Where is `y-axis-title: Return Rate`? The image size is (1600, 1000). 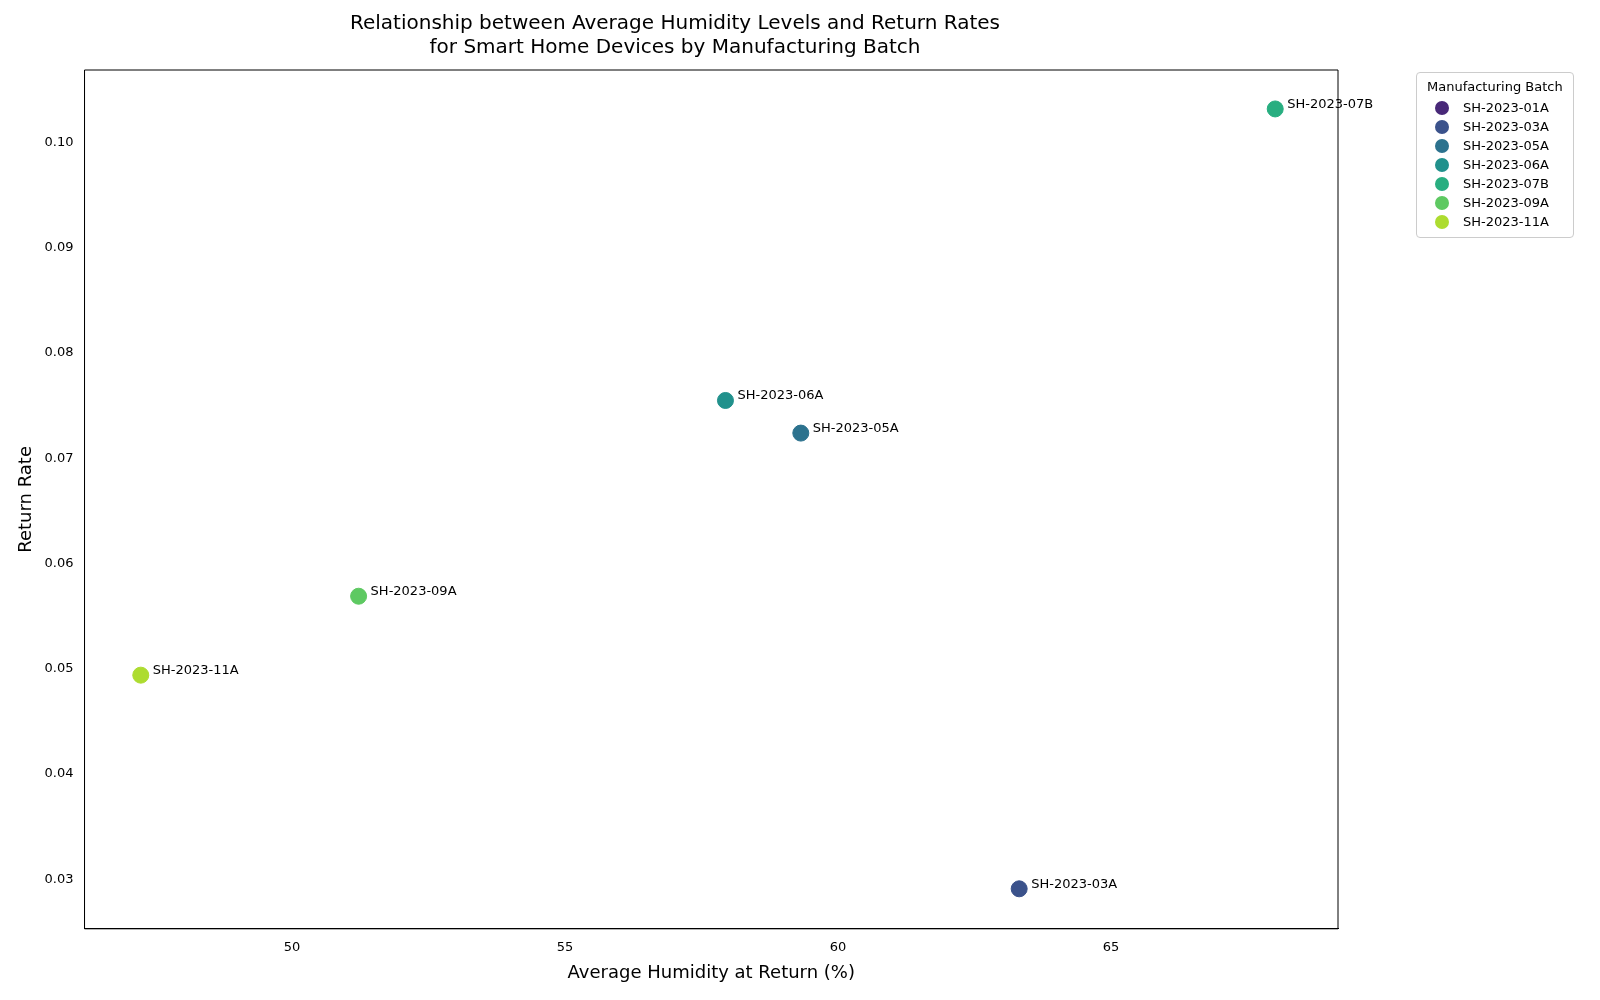 y-axis-title: Return Rate is located at coordinates (25, 499).